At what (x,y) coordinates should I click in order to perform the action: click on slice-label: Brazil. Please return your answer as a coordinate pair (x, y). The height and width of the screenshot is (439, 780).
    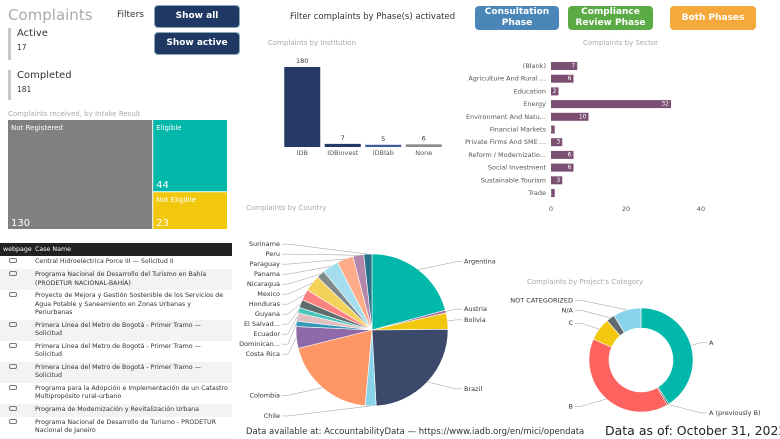
    Looking at the image, I should click on (473, 389).